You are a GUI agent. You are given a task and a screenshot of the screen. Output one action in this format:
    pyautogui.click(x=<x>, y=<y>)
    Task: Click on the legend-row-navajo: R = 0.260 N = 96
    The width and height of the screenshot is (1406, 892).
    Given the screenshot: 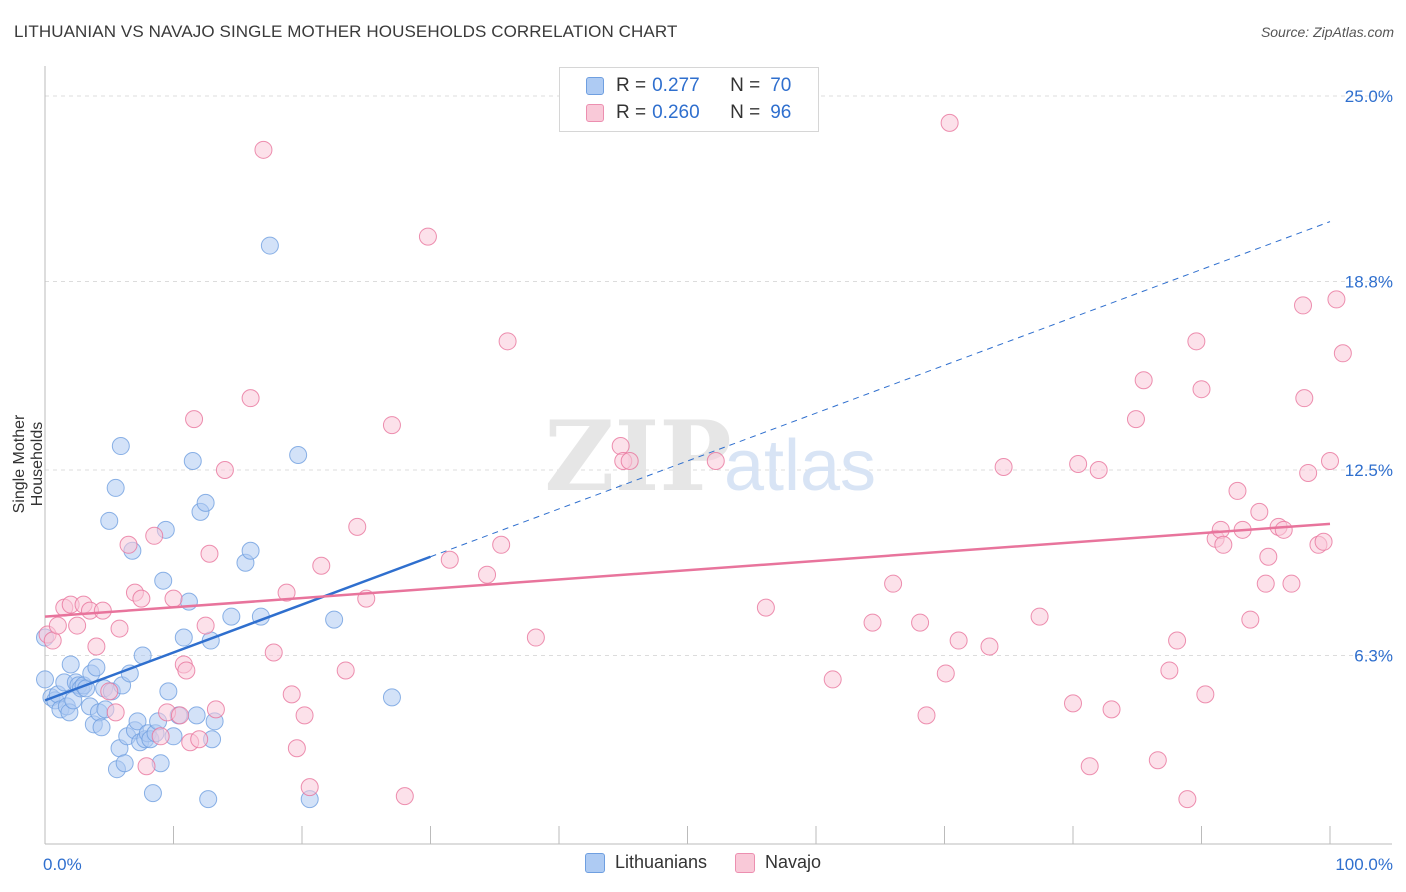 What is the action you would take?
    pyautogui.click(x=688, y=113)
    